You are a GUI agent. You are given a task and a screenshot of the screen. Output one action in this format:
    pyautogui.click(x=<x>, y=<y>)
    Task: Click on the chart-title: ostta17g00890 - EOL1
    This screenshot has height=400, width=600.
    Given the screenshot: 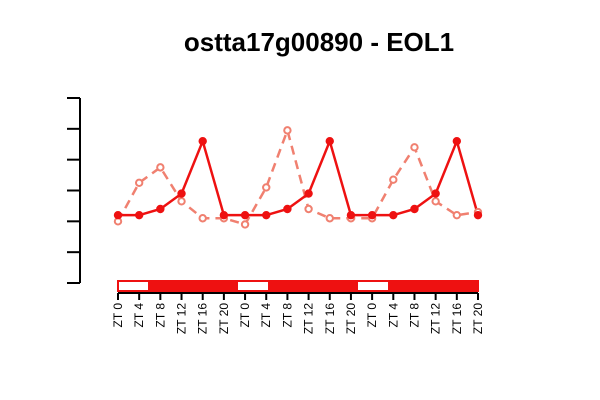 What is the action you would take?
    pyautogui.click(x=319, y=42)
    